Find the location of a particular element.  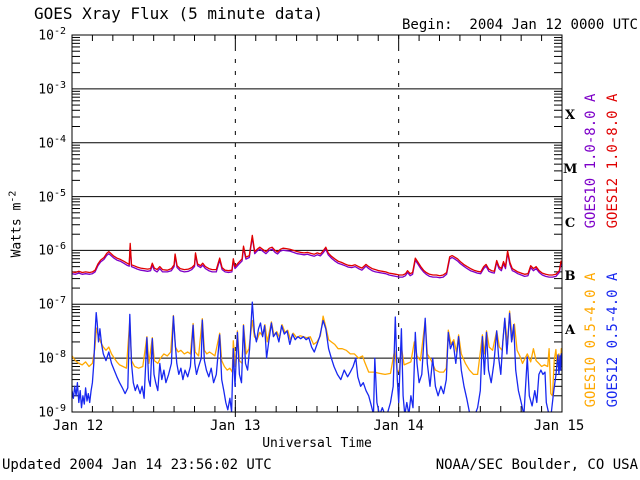

x-tick-label: Jan 13 is located at coordinates (235, 426).